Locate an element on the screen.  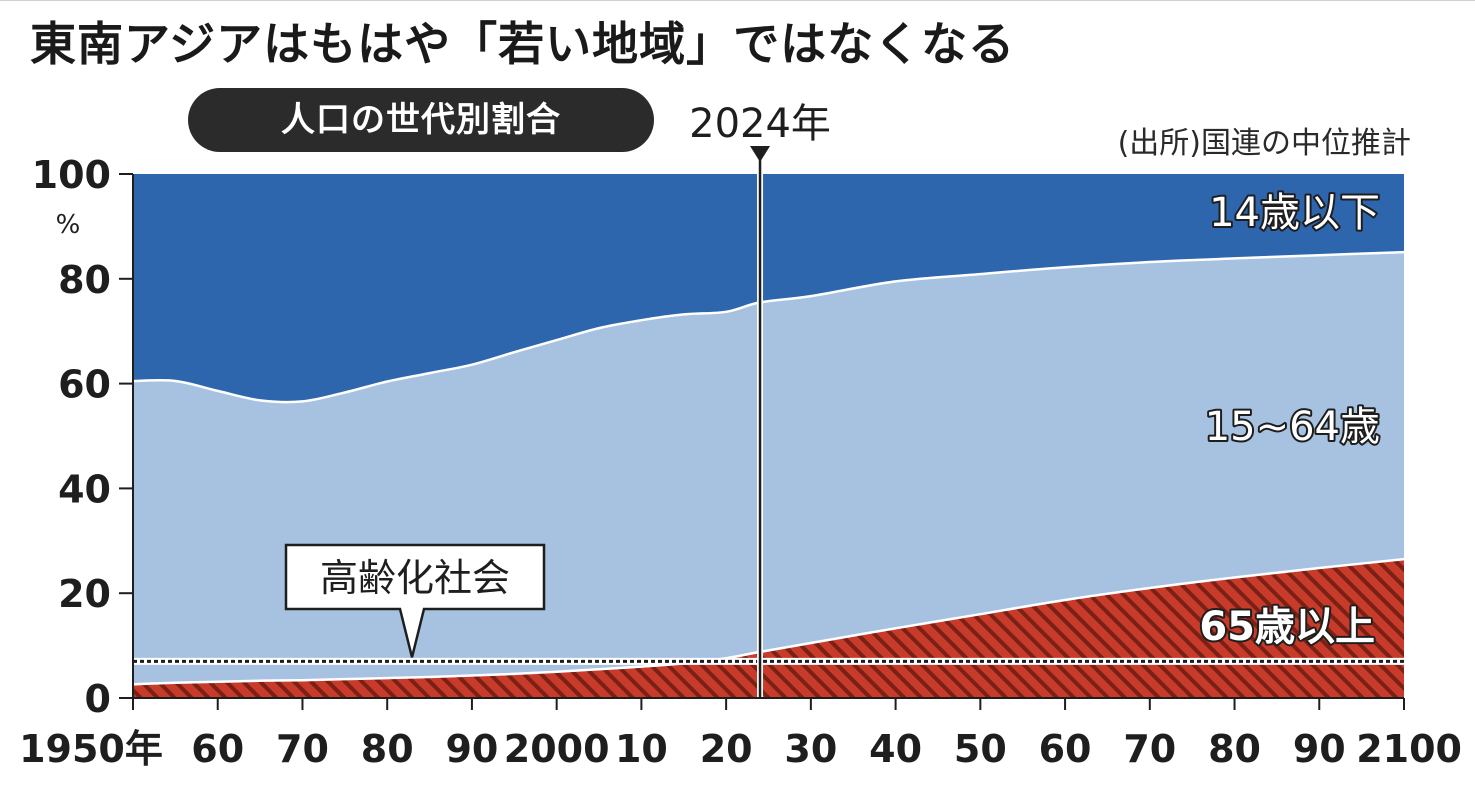
series-label-under14: 14歳以下 is located at coordinates (1294, 213).